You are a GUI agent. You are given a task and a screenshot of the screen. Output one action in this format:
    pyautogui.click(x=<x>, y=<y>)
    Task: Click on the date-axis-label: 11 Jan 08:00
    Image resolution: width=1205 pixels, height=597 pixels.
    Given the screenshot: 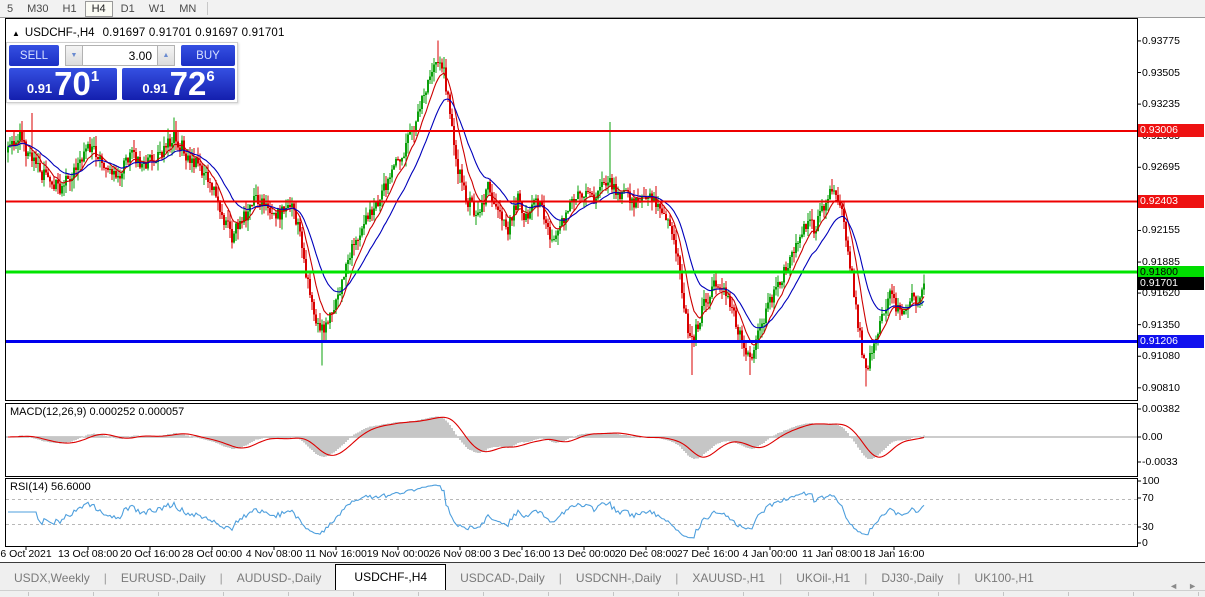 What is the action you would take?
    pyautogui.click(x=832, y=554)
    